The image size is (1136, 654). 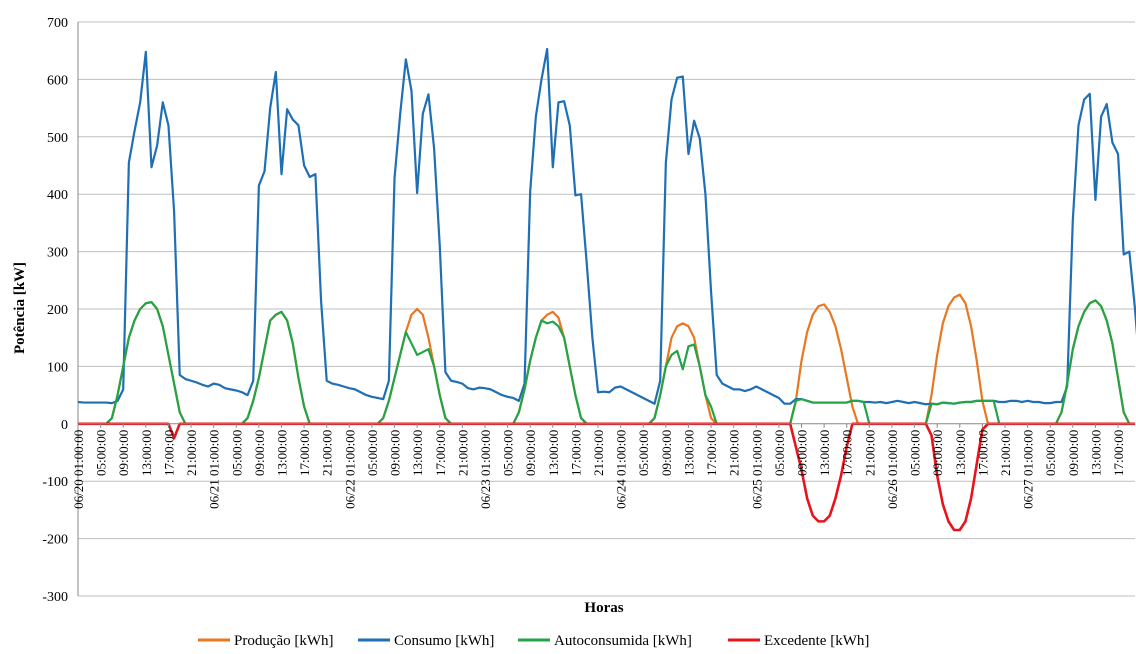 I want to click on y-tick-label: 0, so click(x=64, y=425).